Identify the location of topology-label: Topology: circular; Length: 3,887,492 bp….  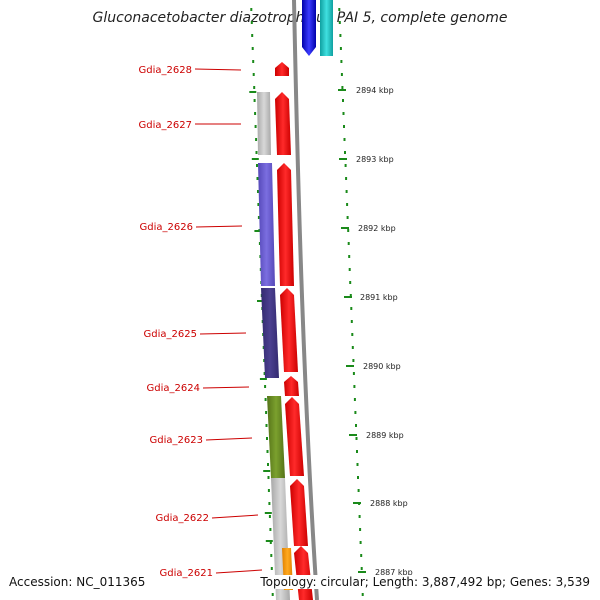
(424, 582).